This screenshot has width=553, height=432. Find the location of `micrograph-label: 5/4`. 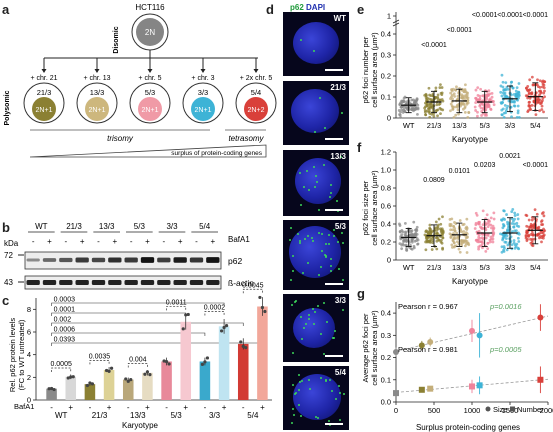

micrograph-label: 5/4 is located at coordinates (340, 372).